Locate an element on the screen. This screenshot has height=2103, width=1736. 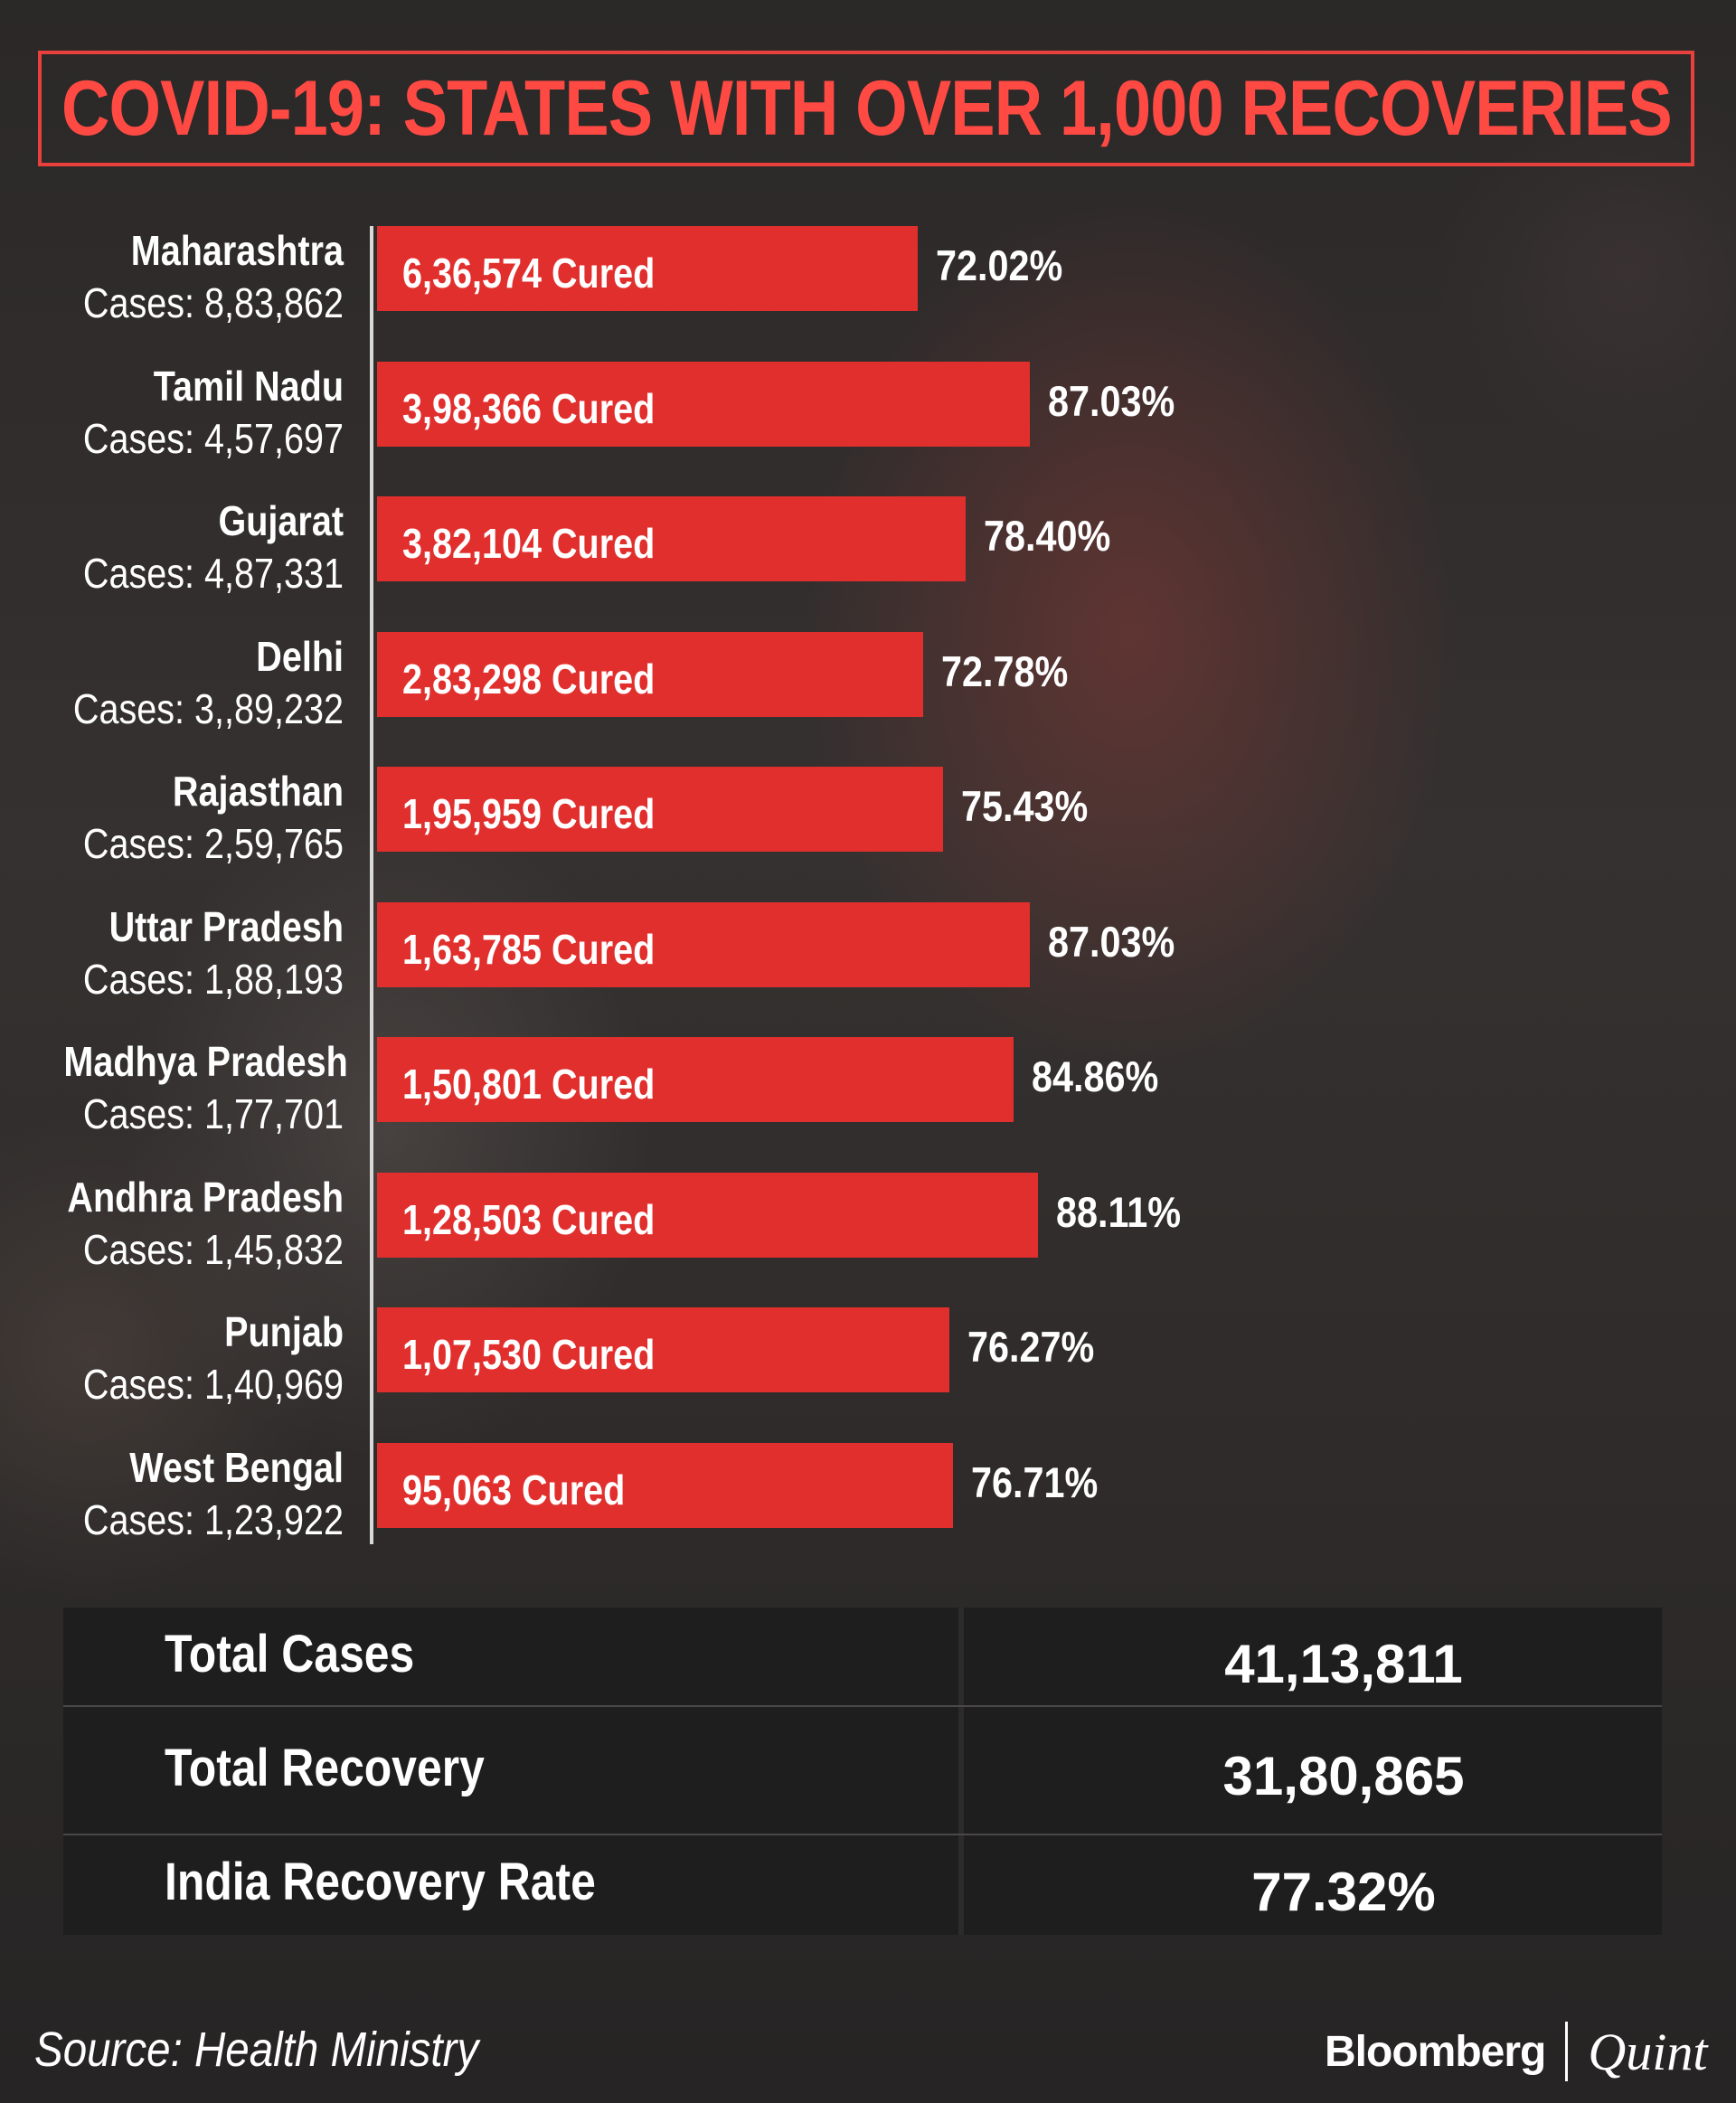
state-name: West Bengal is located at coordinates (236, 1467).